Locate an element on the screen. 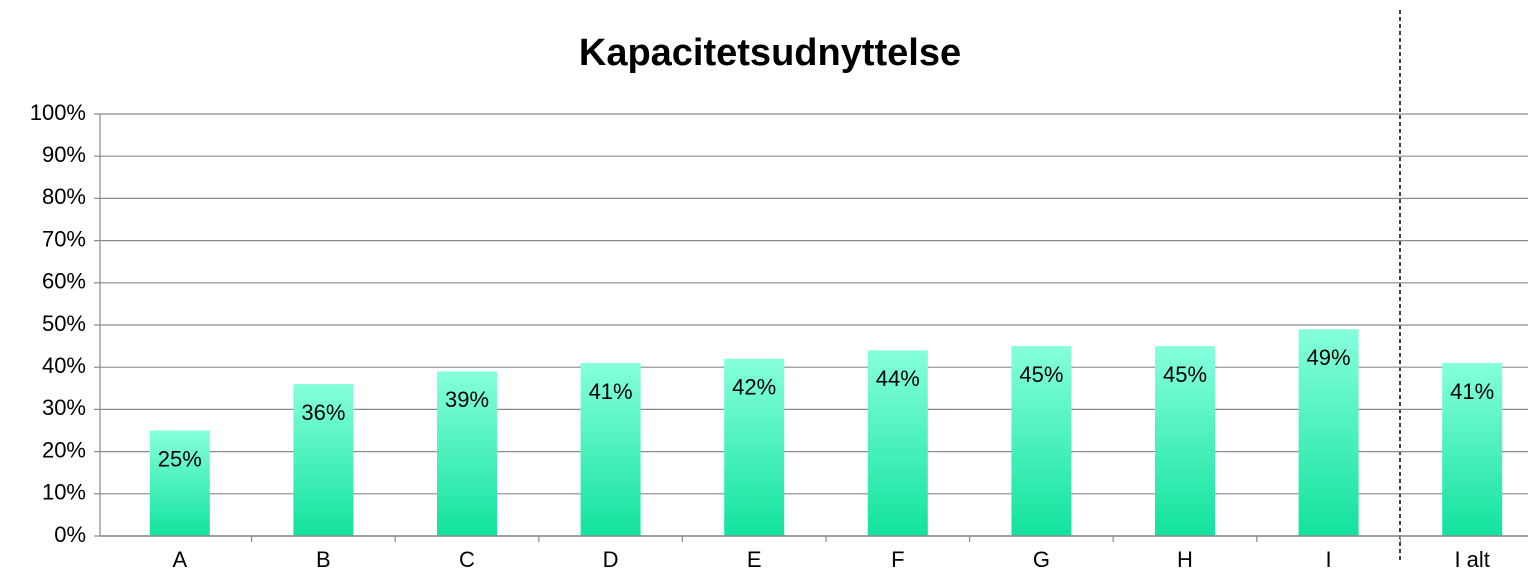  x-tick-label: H is located at coordinates (1185, 559).